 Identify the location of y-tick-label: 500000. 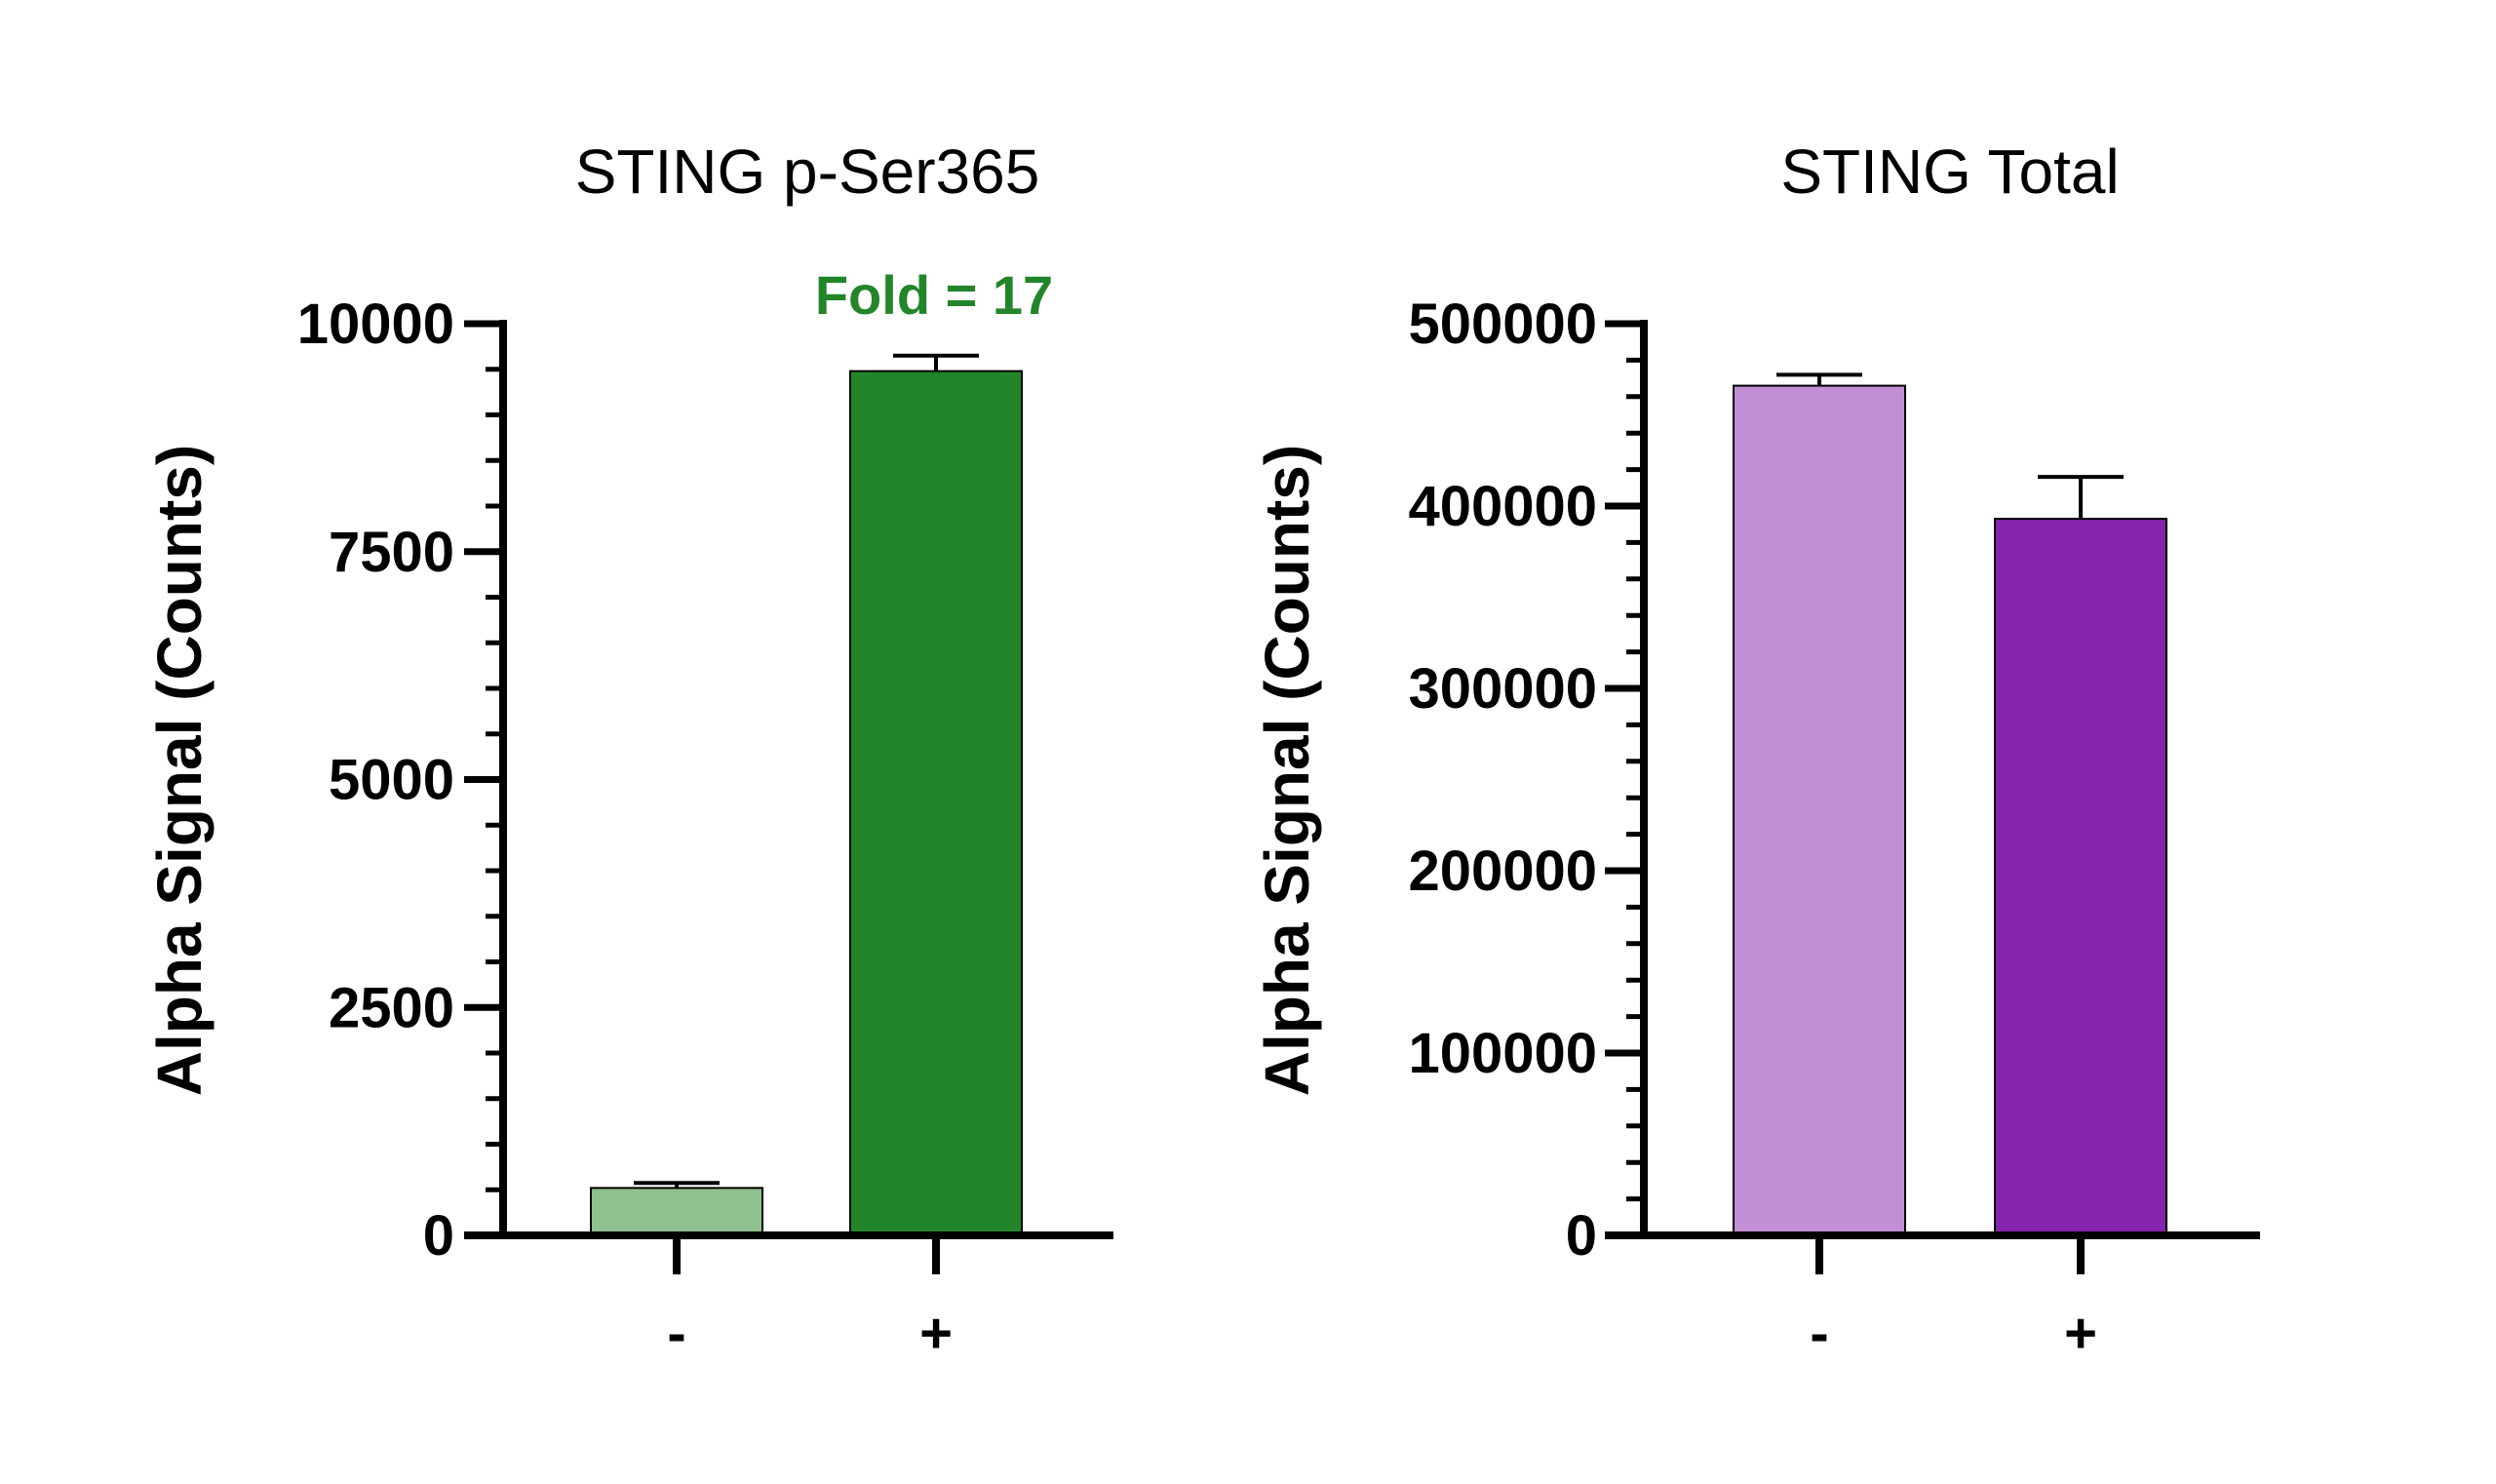
(1502, 324).